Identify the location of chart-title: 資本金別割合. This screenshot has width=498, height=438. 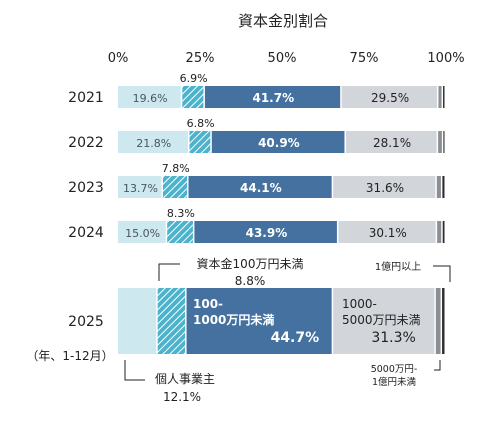
(283, 21).